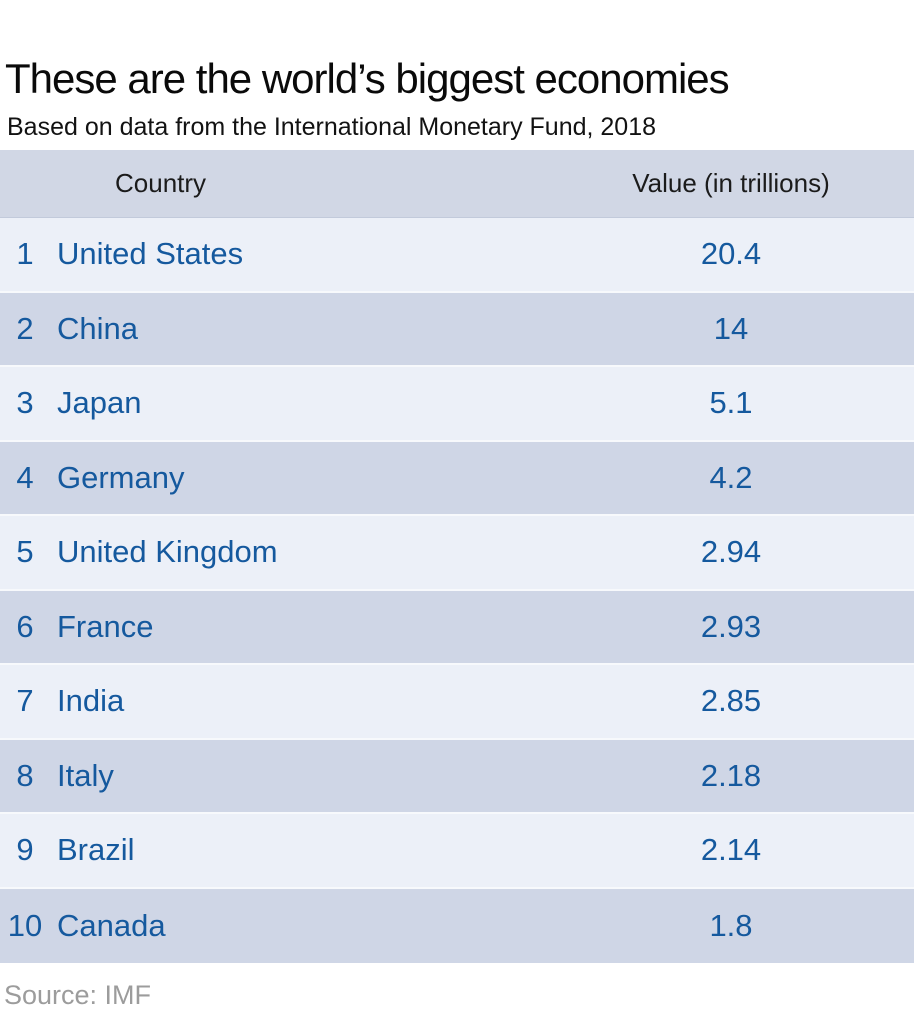 The height and width of the screenshot is (1020, 914). I want to click on table-row: 7 India 2.85, so click(457, 702).